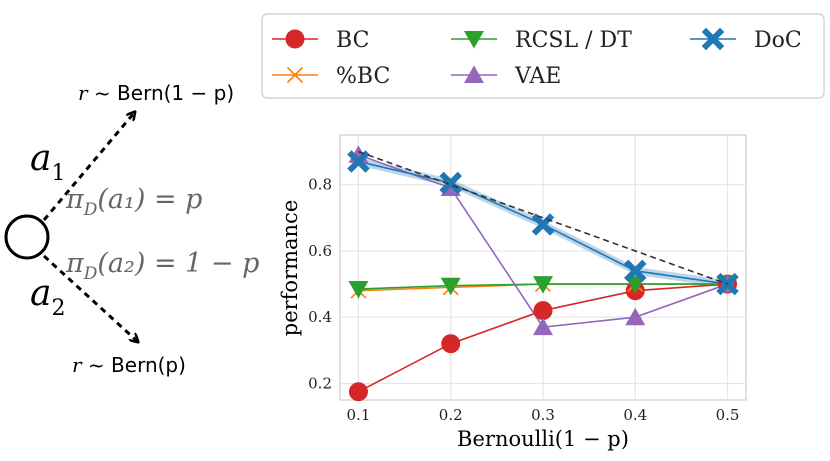  Describe the element at coordinates (156, 93) in the screenshot. I see `reward-top-label: r ~ Bern(1 − p)` at that location.